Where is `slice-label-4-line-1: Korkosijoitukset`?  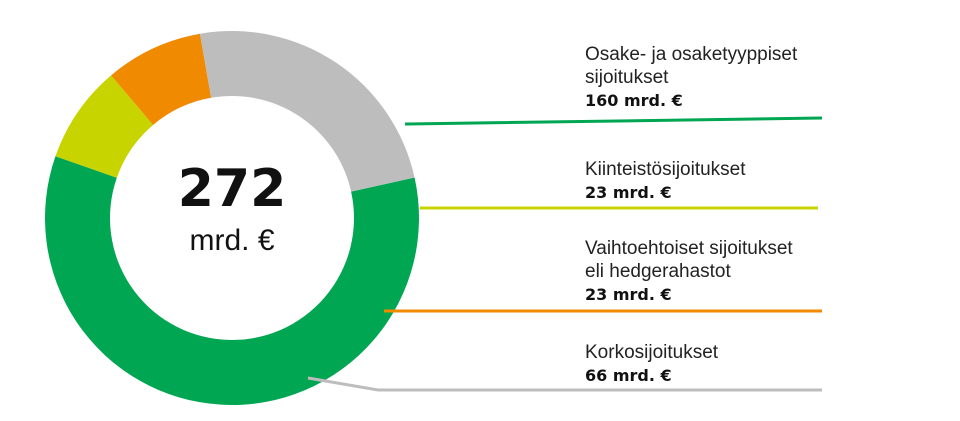 slice-label-4-line-1: Korkosijoitukset is located at coordinates (652, 352).